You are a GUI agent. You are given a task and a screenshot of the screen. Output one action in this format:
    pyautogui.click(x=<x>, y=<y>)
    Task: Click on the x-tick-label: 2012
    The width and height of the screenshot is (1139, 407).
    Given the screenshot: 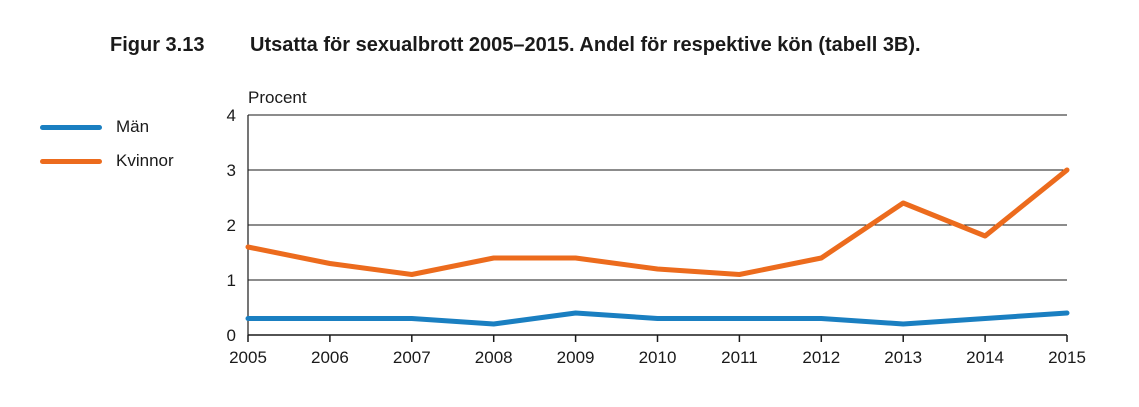 What is the action you would take?
    pyautogui.click(x=821, y=357)
    